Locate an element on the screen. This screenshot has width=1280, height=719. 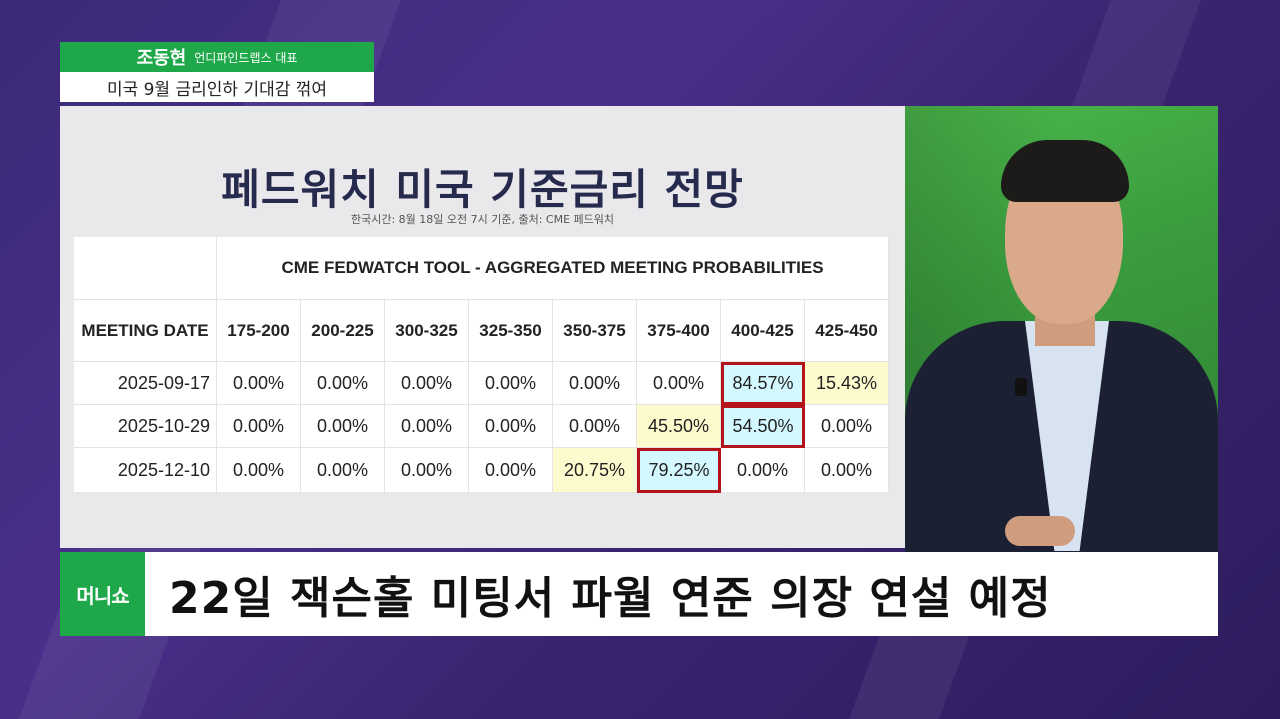
column-header: 350-375 is located at coordinates (595, 331).